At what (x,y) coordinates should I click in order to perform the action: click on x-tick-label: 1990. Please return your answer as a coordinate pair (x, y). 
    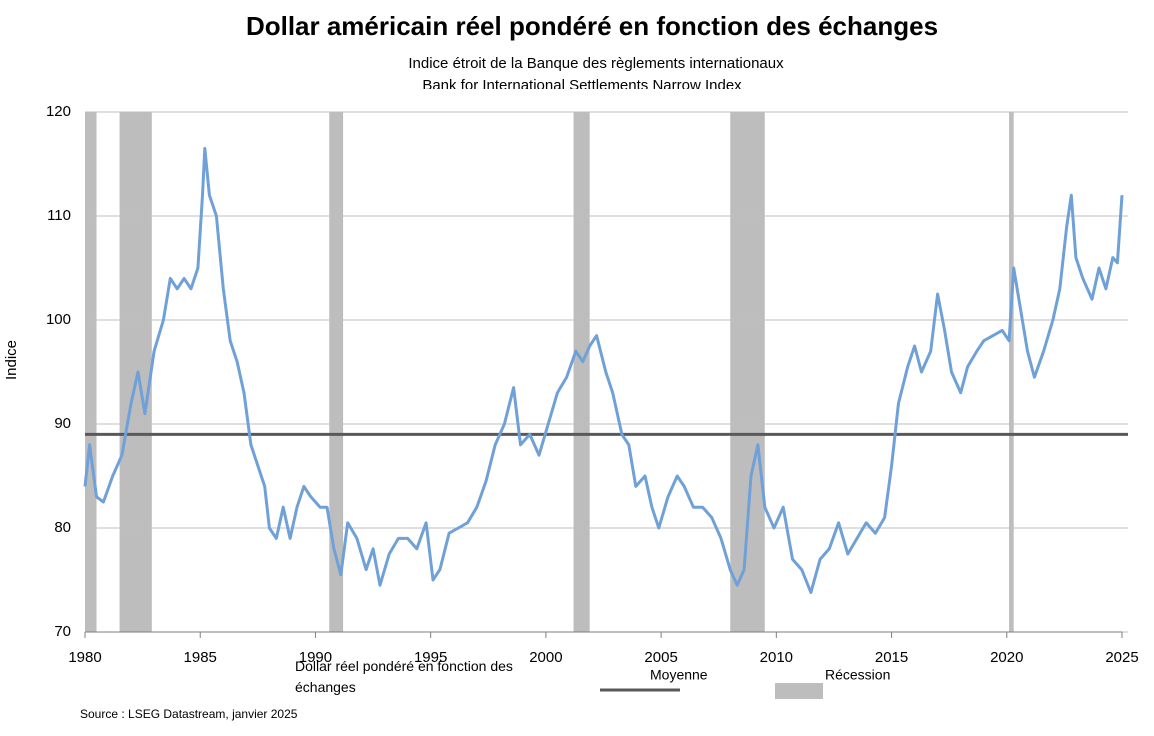
    Looking at the image, I should click on (315, 657).